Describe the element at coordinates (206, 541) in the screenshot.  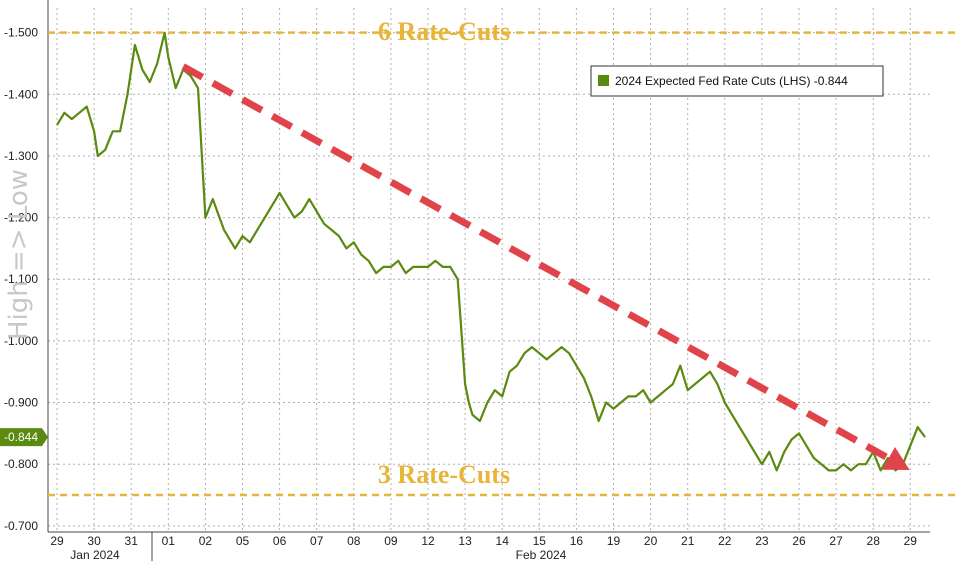
I see `x-tick-label-4: 02` at that location.